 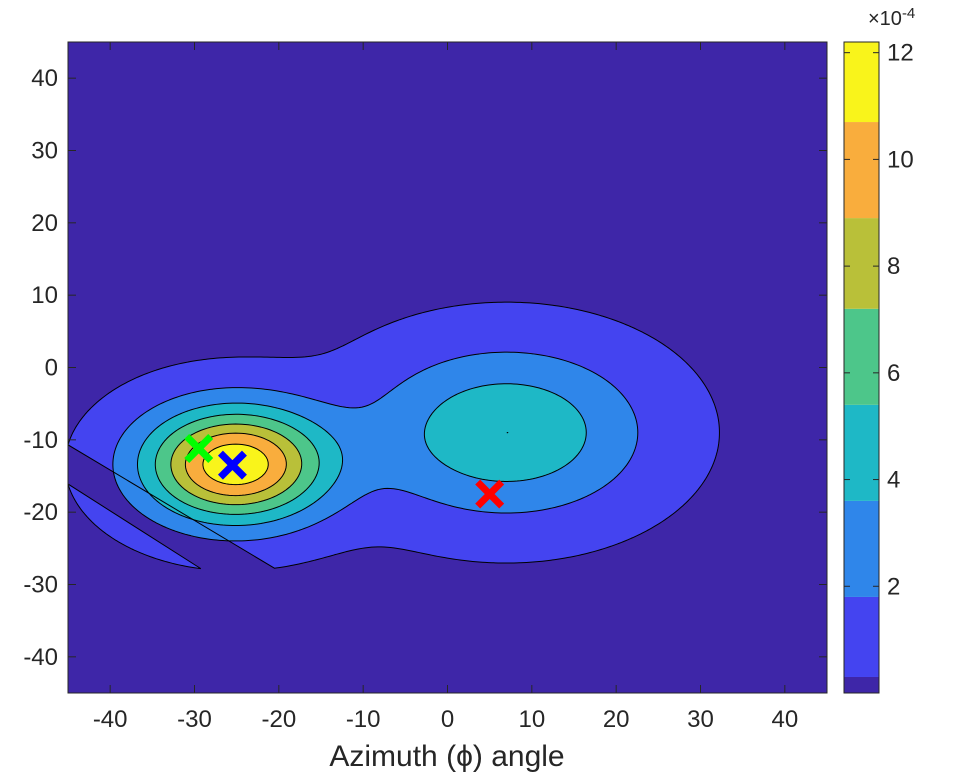 What do you see at coordinates (51, 368) in the screenshot?
I see `y-tick-label: 0` at bounding box center [51, 368].